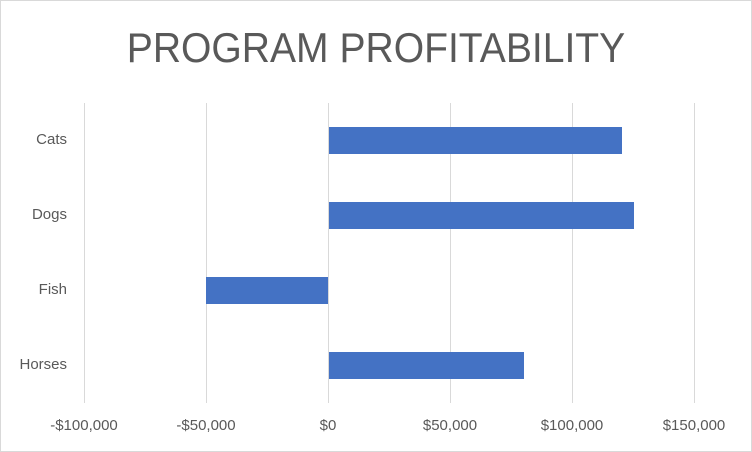 This screenshot has width=752, height=452. I want to click on bar-fish, so click(267, 290).